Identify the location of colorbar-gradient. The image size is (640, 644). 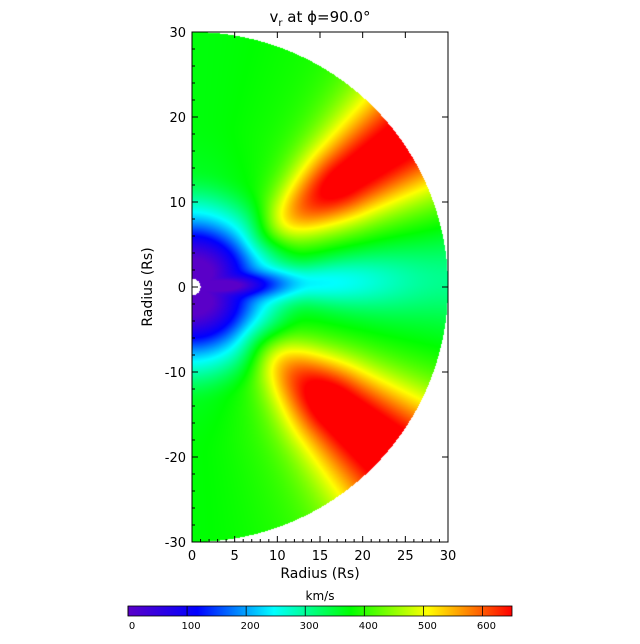
(320, 611).